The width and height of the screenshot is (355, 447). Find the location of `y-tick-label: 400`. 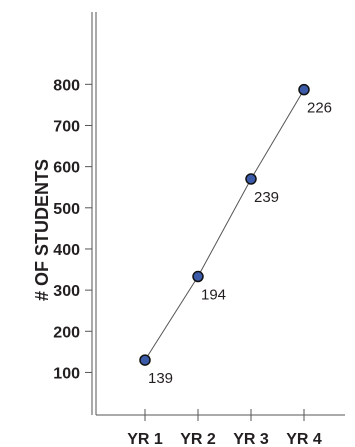

y-tick-label: 400 is located at coordinates (66, 250).